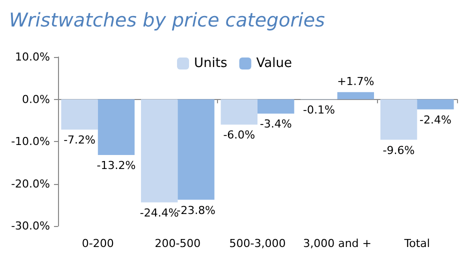  I want to click on data-label: -24.4%, so click(159, 213).